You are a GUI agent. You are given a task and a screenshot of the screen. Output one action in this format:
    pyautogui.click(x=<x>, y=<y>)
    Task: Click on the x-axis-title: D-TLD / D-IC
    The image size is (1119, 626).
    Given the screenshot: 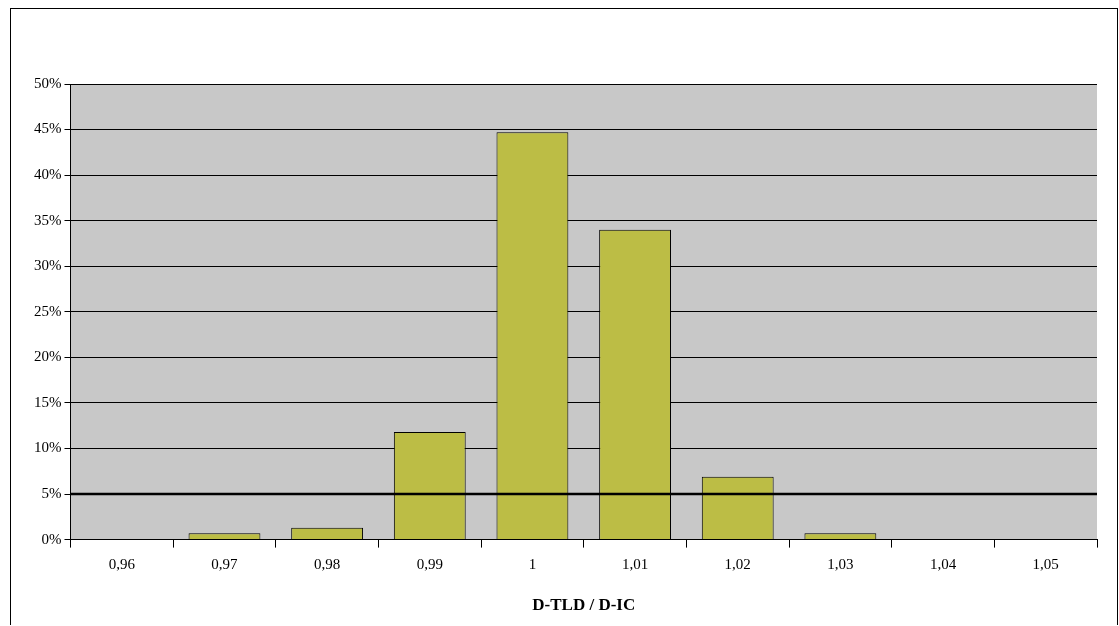 What is the action you would take?
    pyautogui.click(x=584, y=605)
    